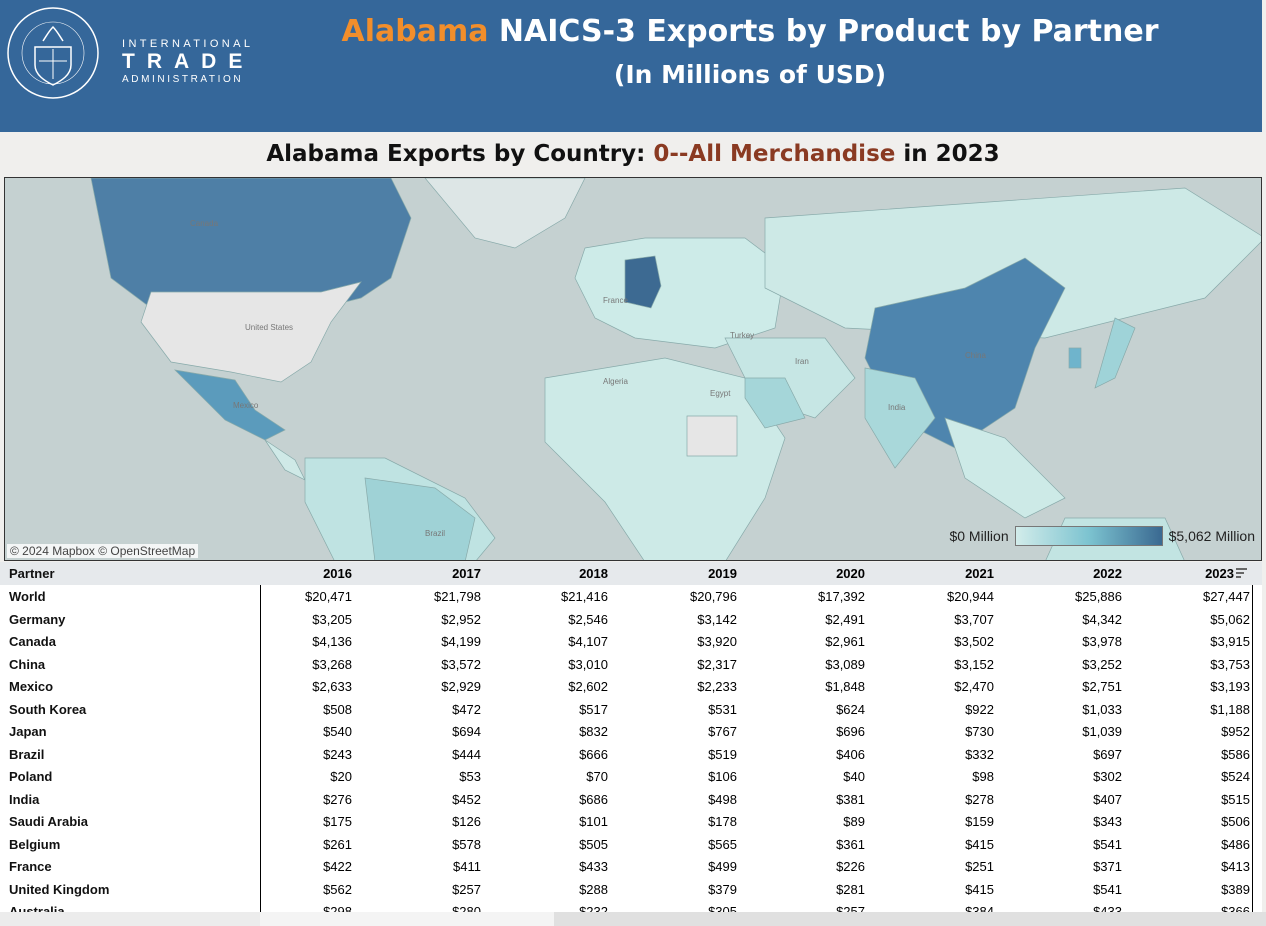 The width and height of the screenshot is (1266, 926). What do you see at coordinates (466, 889) in the screenshot?
I see `export-value: $257` at bounding box center [466, 889].